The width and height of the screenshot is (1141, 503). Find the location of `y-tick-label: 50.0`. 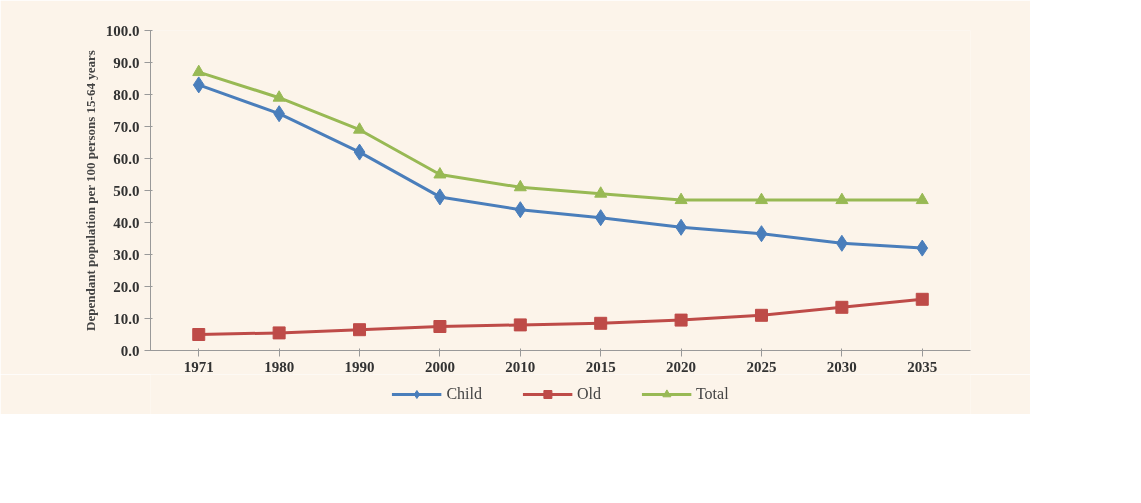

y-tick-label: 50.0 is located at coordinates (126, 190).